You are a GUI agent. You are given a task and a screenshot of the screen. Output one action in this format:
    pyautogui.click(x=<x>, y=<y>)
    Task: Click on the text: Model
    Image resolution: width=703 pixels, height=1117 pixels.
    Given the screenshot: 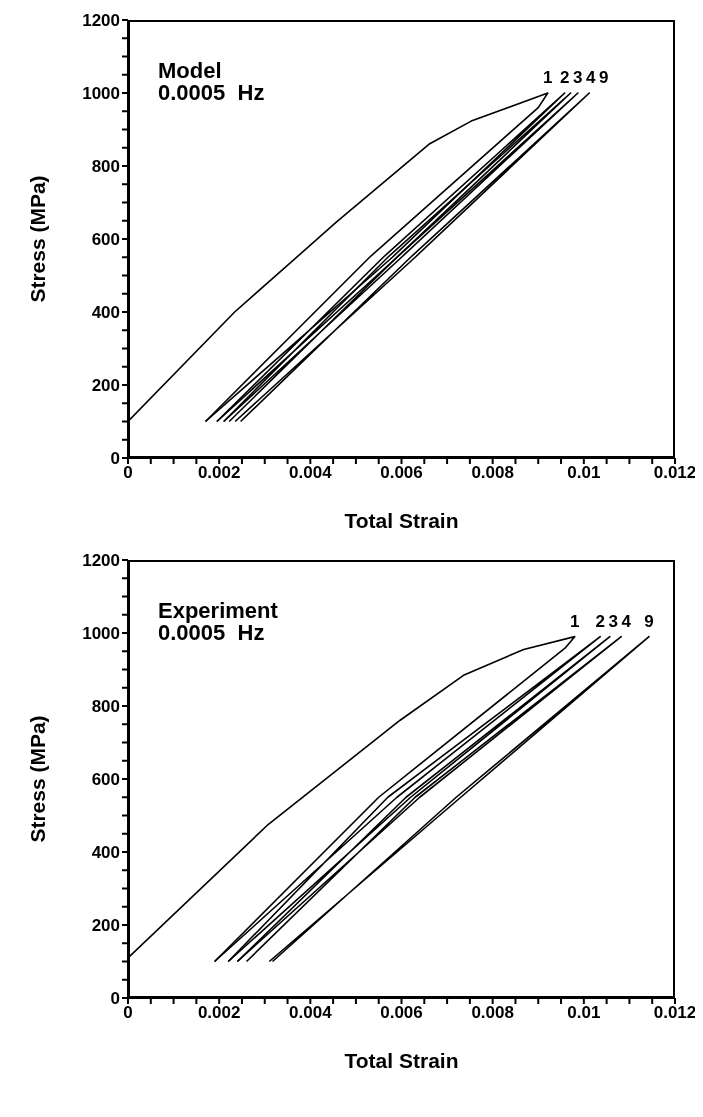 What is the action you would take?
    pyautogui.click(x=190, y=70)
    